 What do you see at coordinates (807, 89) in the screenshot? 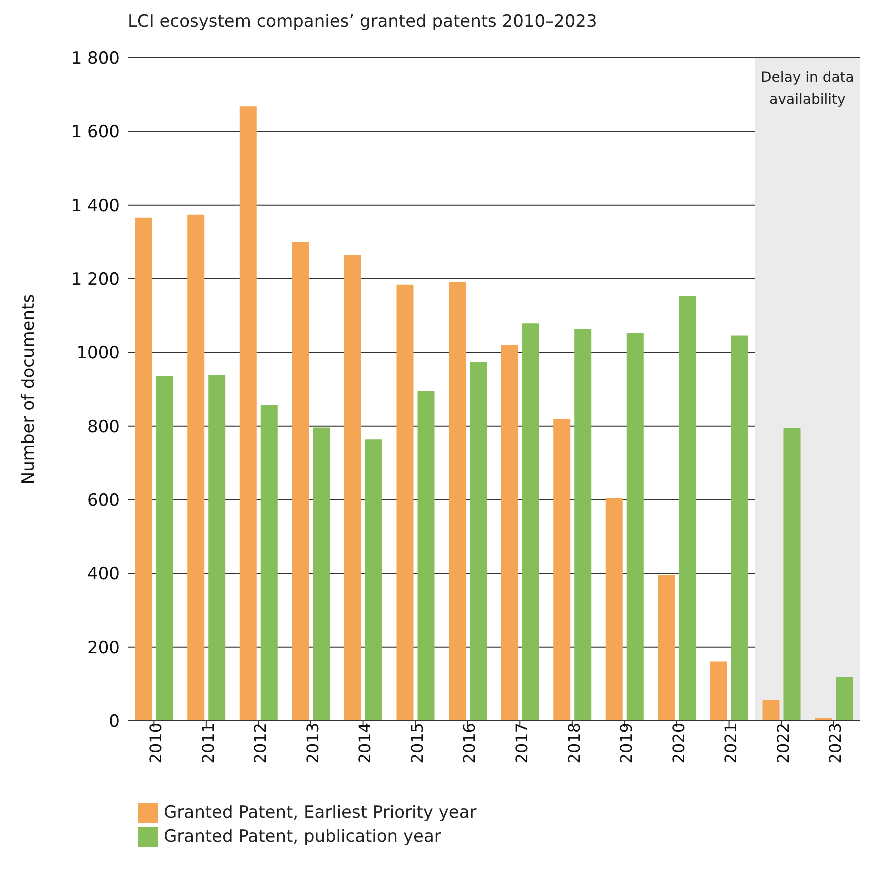
I see `band-label: Delay in data availability` at bounding box center [807, 89].